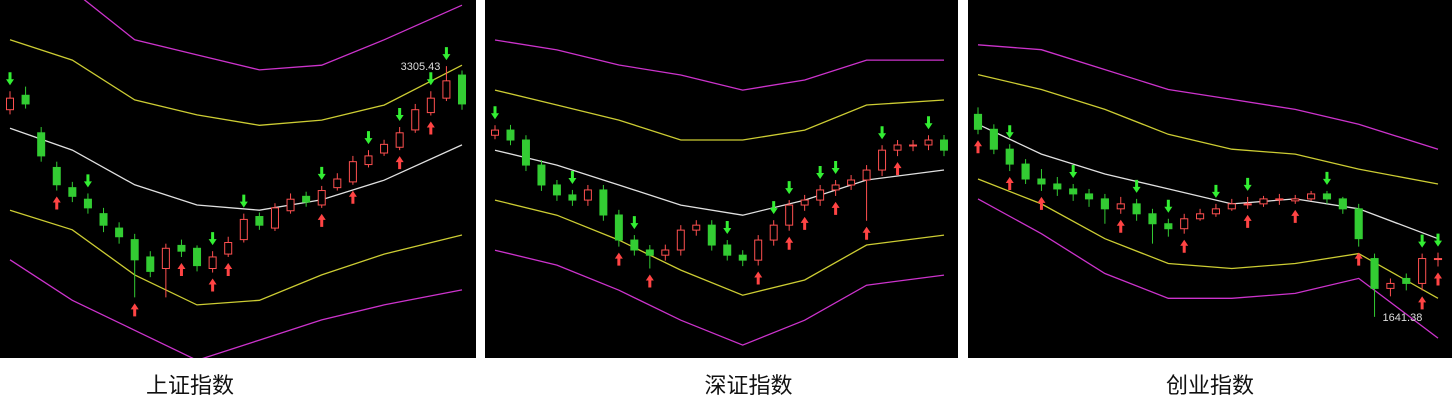  Describe the element at coordinates (748, 386) in the screenshot. I see `chart-caption: 深证指数` at that location.